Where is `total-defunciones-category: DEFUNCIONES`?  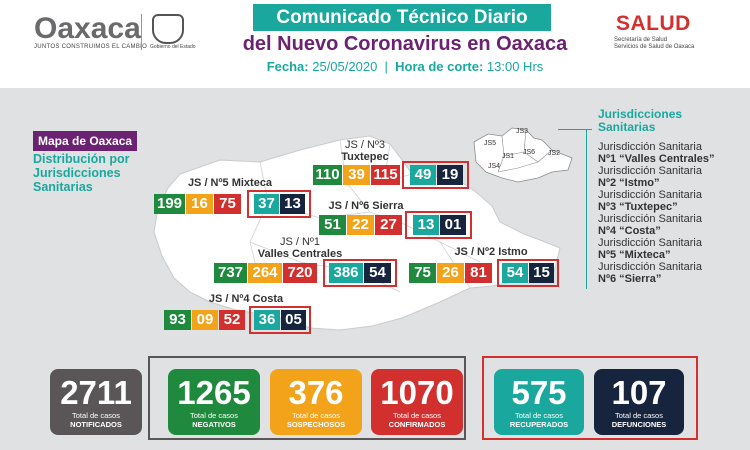
total-defunciones-category: DEFUNCIONES is located at coordinates (639, 424).